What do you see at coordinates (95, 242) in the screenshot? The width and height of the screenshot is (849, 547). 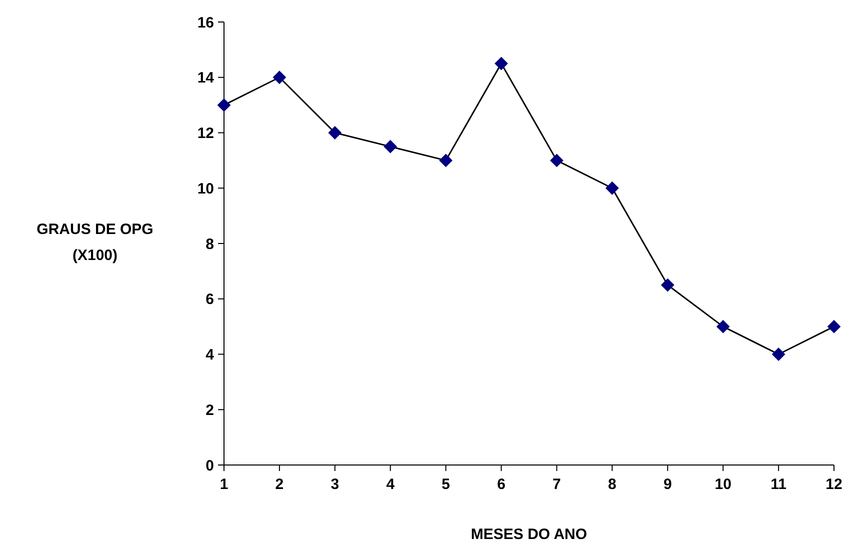 I see `y-axis-title: GRAUS DE OPG (X100)` at bounding box center [95, 242].